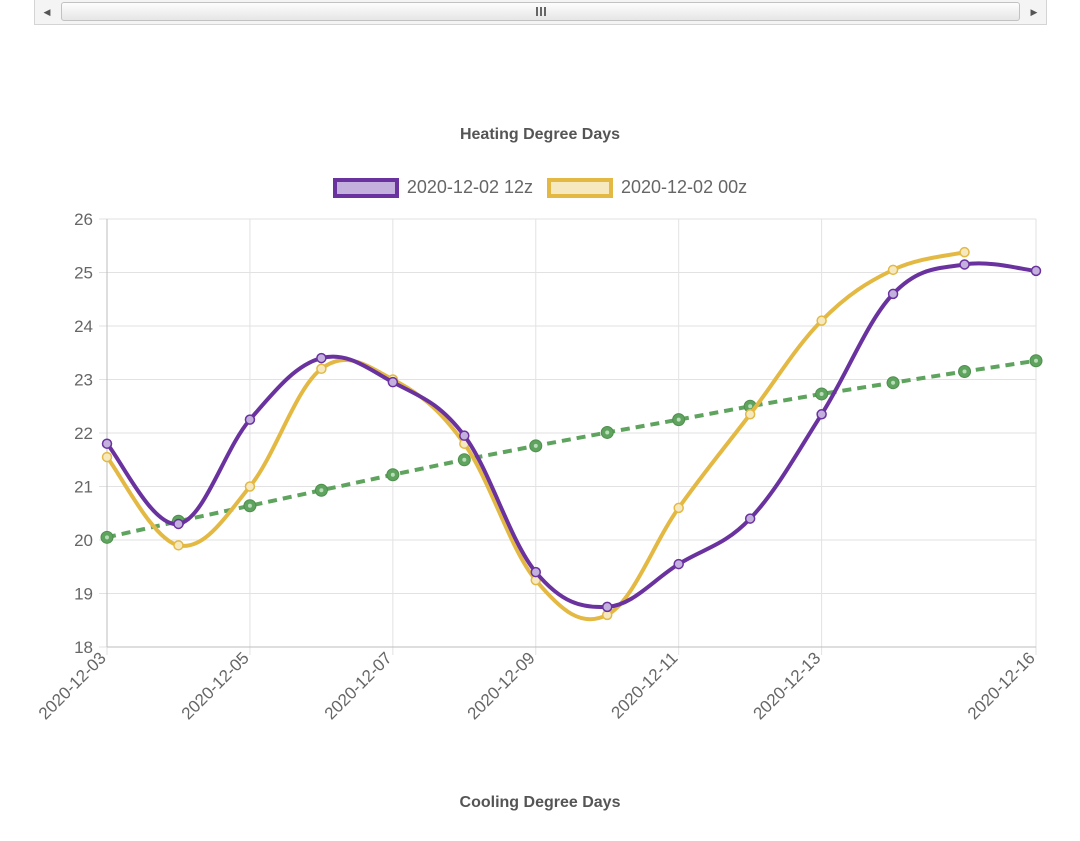  What do you see at coordinates (358, 685) in the screenshot?
I see `x-tick-label: 2020-12-07` at bounding box center [358, 685].